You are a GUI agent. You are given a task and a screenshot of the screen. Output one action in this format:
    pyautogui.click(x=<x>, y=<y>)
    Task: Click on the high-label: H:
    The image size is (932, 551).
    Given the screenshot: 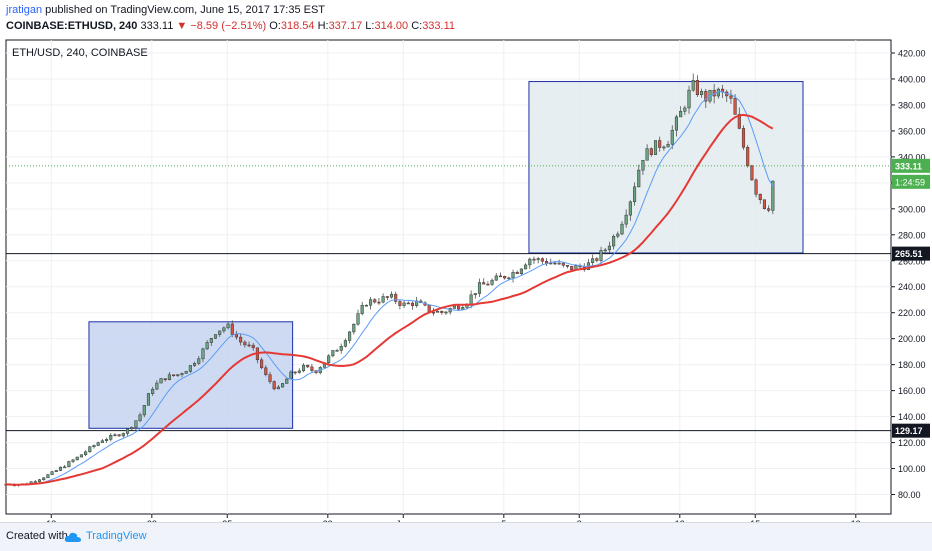 What is the action you would take?
    pyautogui.click(x=323, y=26)
    